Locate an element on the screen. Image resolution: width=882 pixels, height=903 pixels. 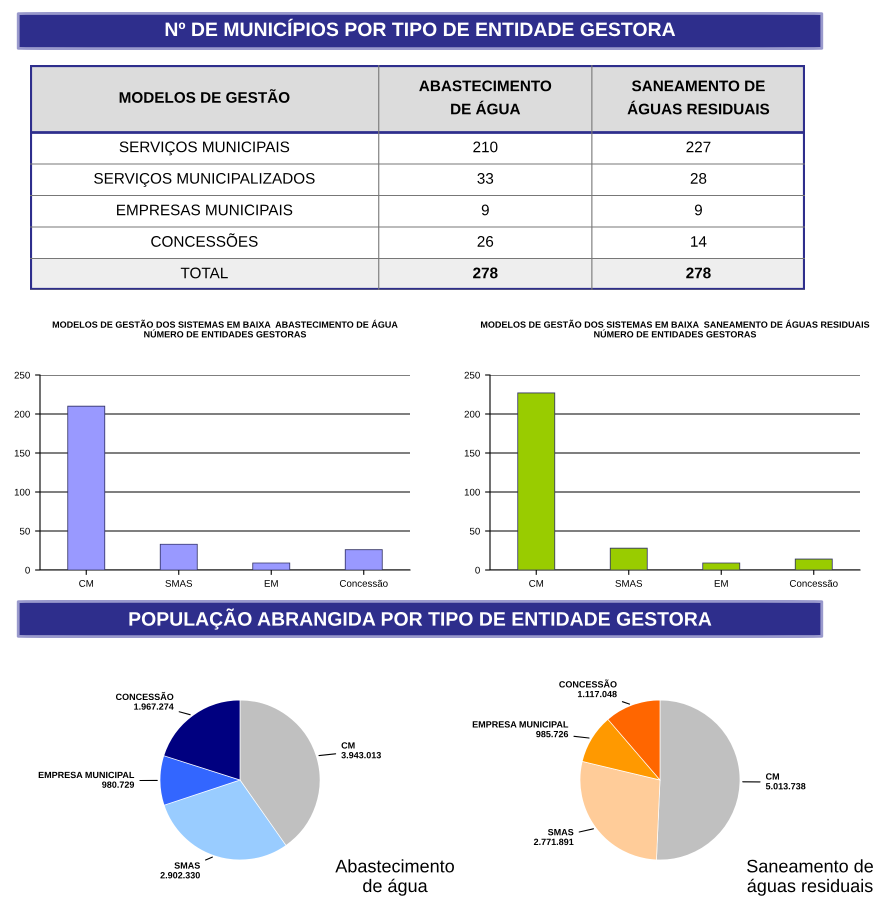
data-label: 1.967.274 is located at coordinates (154, 706).